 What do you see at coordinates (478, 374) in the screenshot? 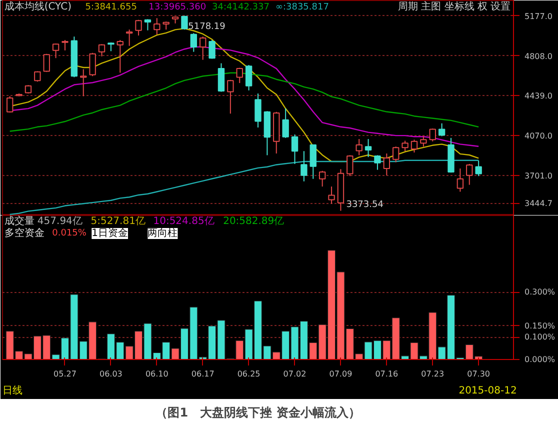
I see `x-tick-label: 07.30` at bounding box center [478, 374].